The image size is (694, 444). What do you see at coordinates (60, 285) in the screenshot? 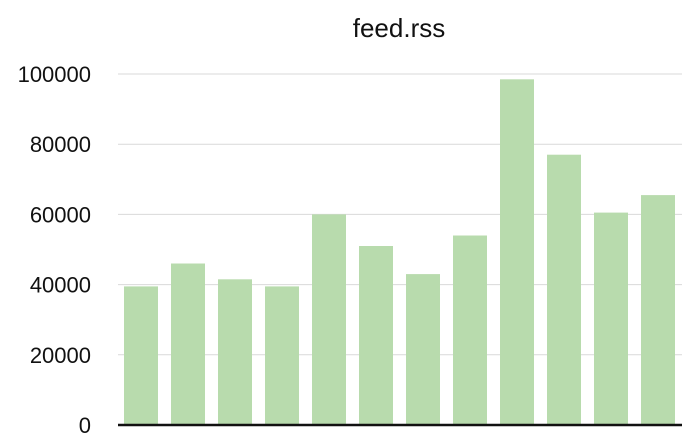
I see `y-tick-label: 40000` at bounding box center [60, 285].